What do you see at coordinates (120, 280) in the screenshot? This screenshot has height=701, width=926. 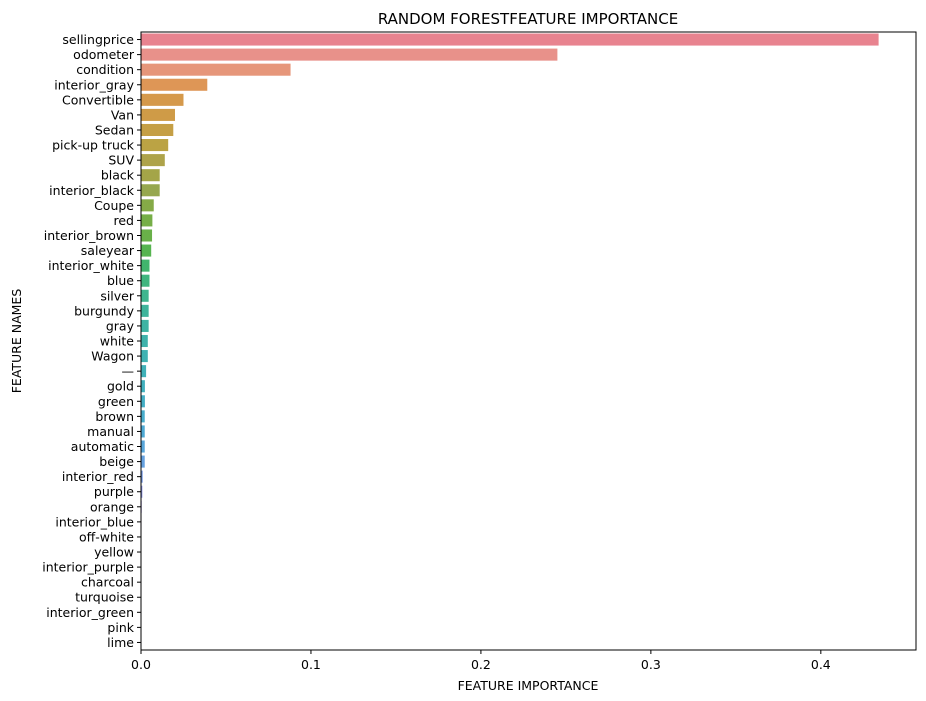 I see `y-tick-label: blue` at bounding box center [120, 280].